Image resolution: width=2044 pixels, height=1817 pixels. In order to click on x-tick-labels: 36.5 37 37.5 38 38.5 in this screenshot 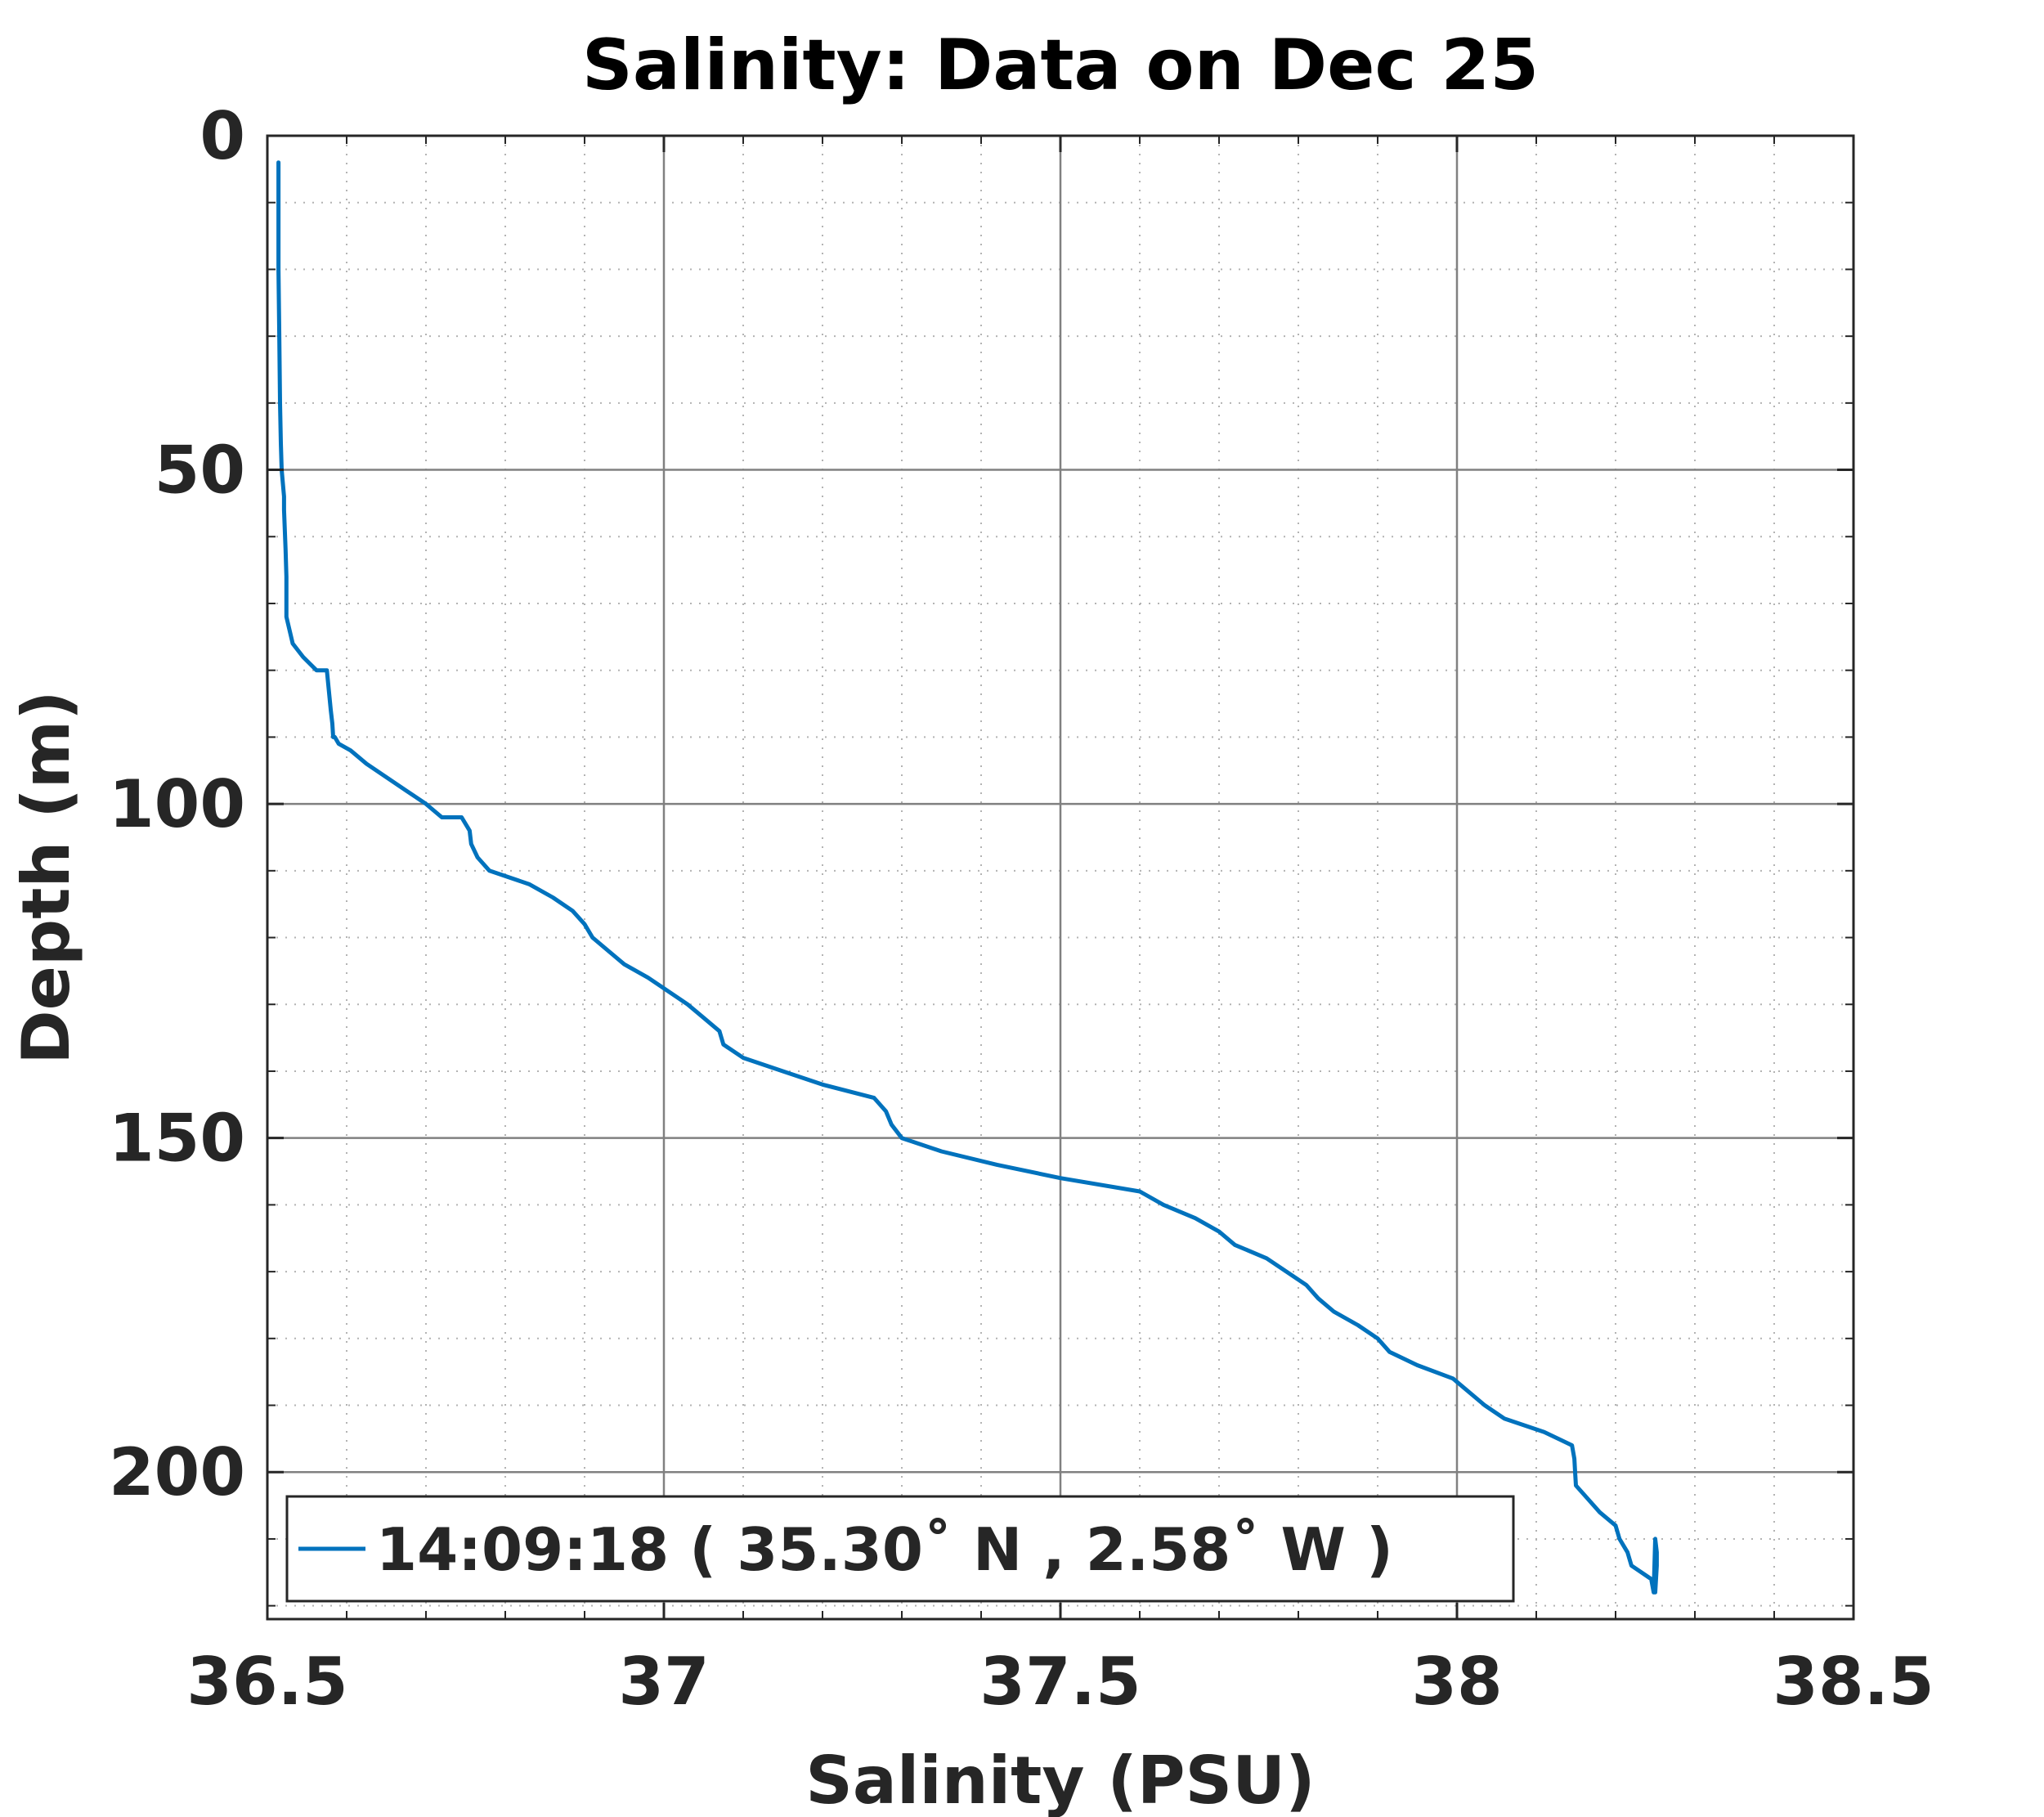, I will do `click(1060, 1682)`.